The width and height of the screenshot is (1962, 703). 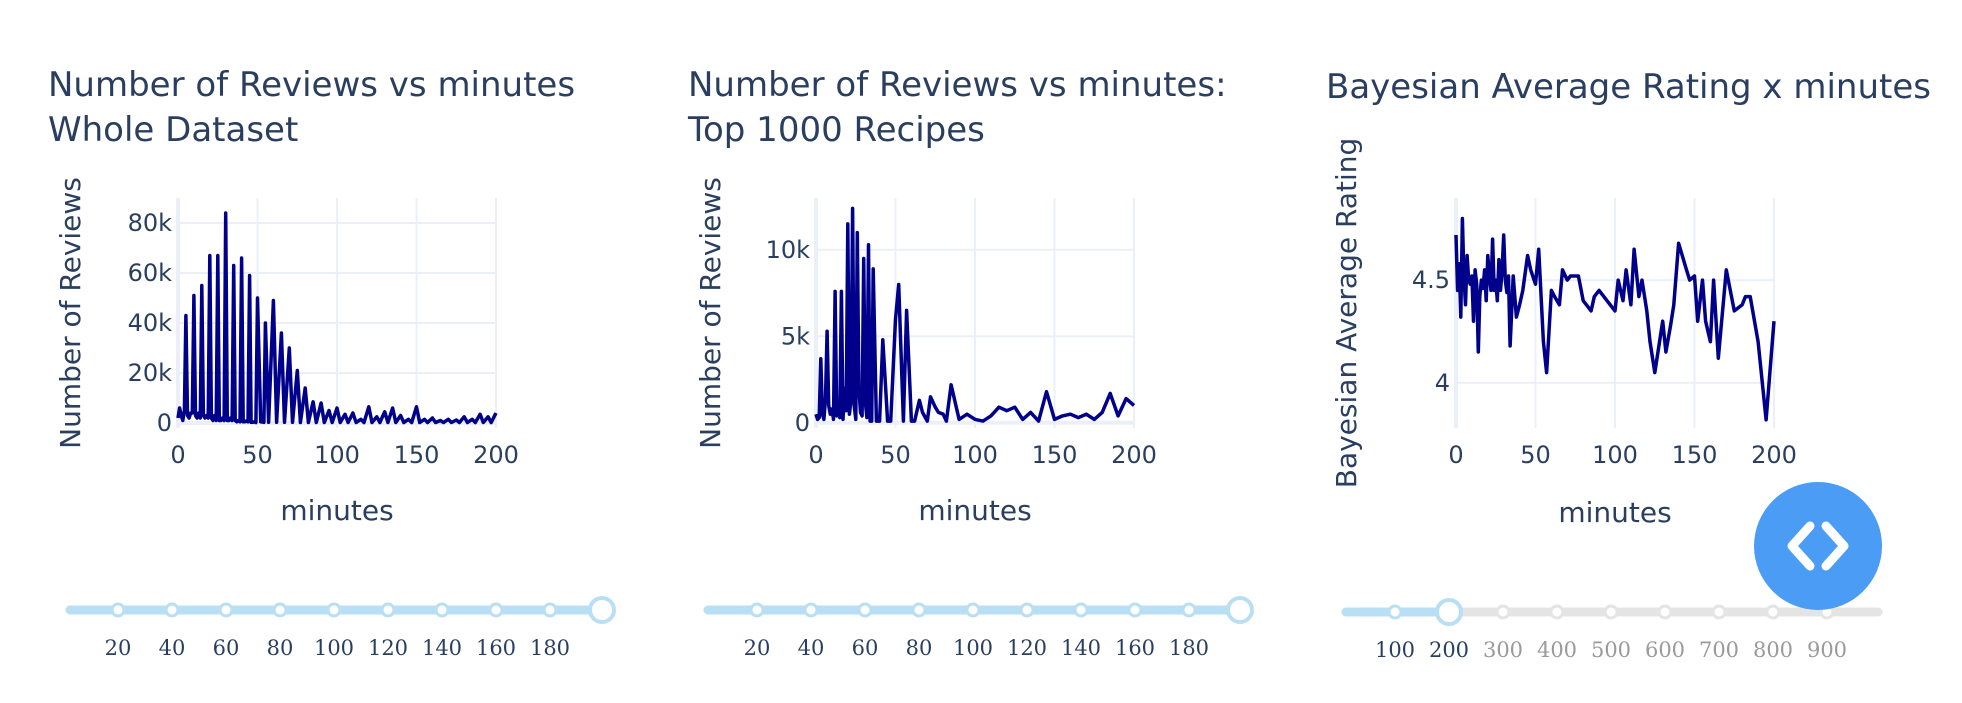 I want to click on slider-tick-label: 500, so click(x=1611, y=650).